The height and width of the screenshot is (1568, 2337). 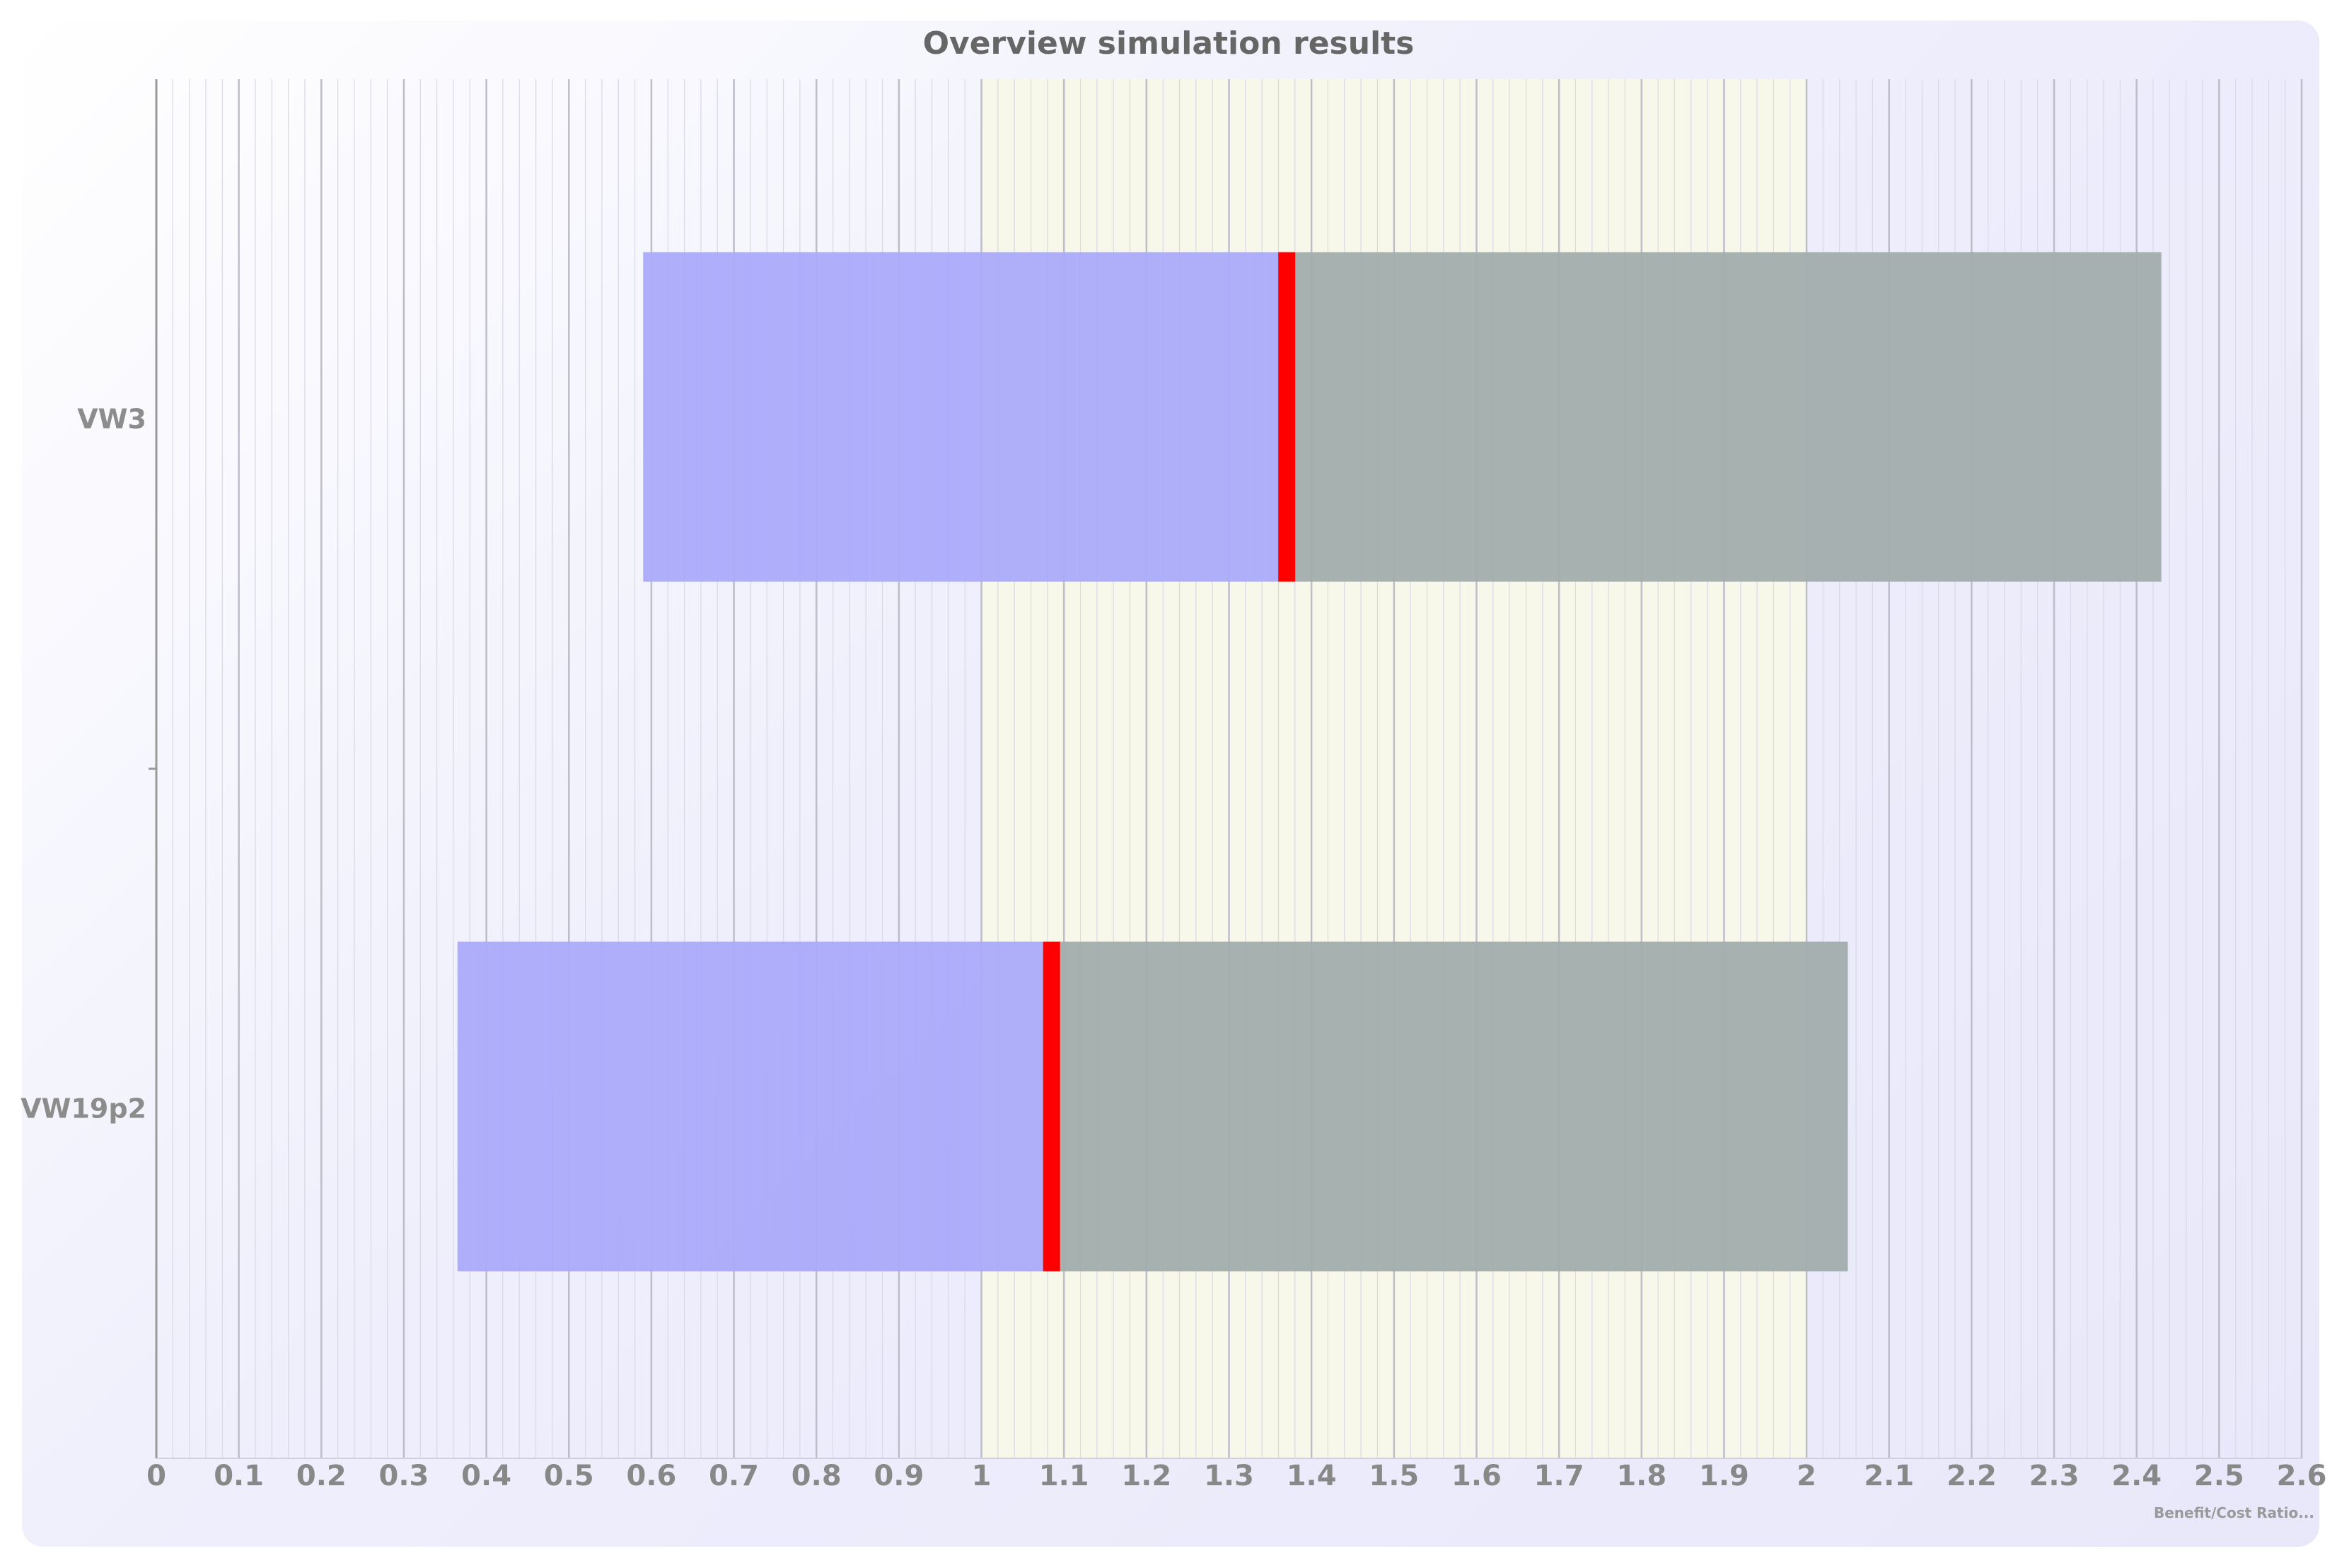 What do you see at coordinates (321, 1476) in the screenshot?
I see `x-tick-label: 0.2` at bounding box center [321, 1476].